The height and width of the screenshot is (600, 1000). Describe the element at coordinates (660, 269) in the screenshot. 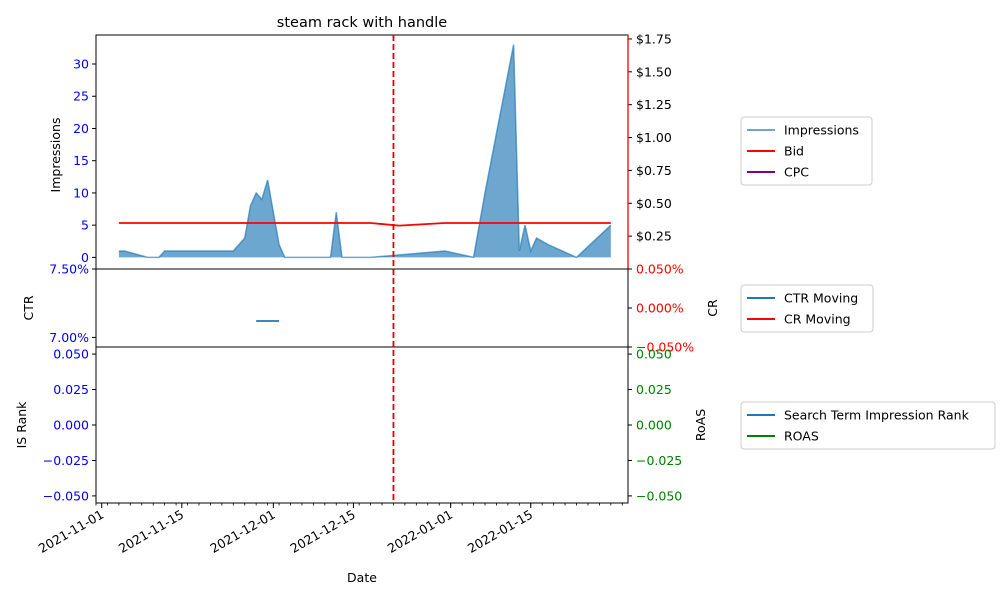

I see `cr-tick-label: 0.050%` at that location.